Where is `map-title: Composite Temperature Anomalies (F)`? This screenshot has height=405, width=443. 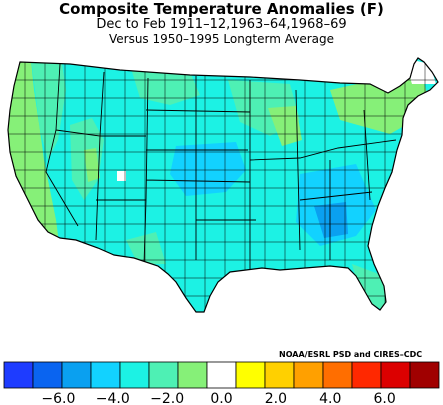
map-title: Composite Temperature Anomalies (F) is located at coordinates (221, 9).